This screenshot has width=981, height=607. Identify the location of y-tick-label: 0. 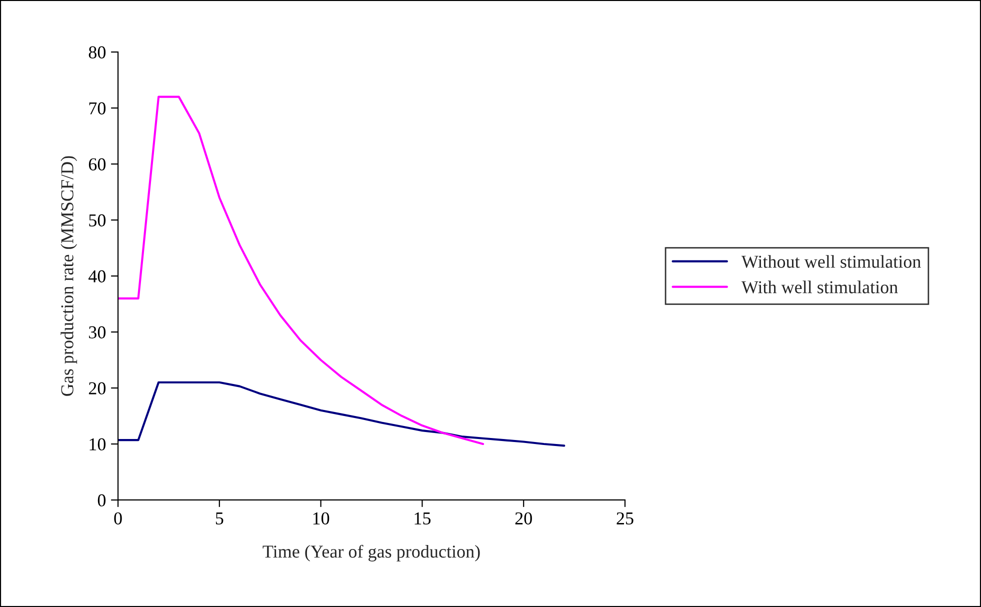
(102, 500).